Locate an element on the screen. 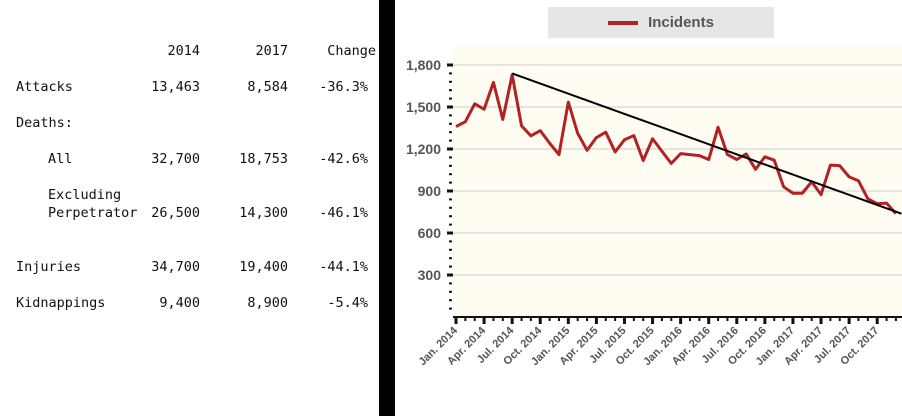  excluding-2014: 26,500 is located at coordinates (175, 213).